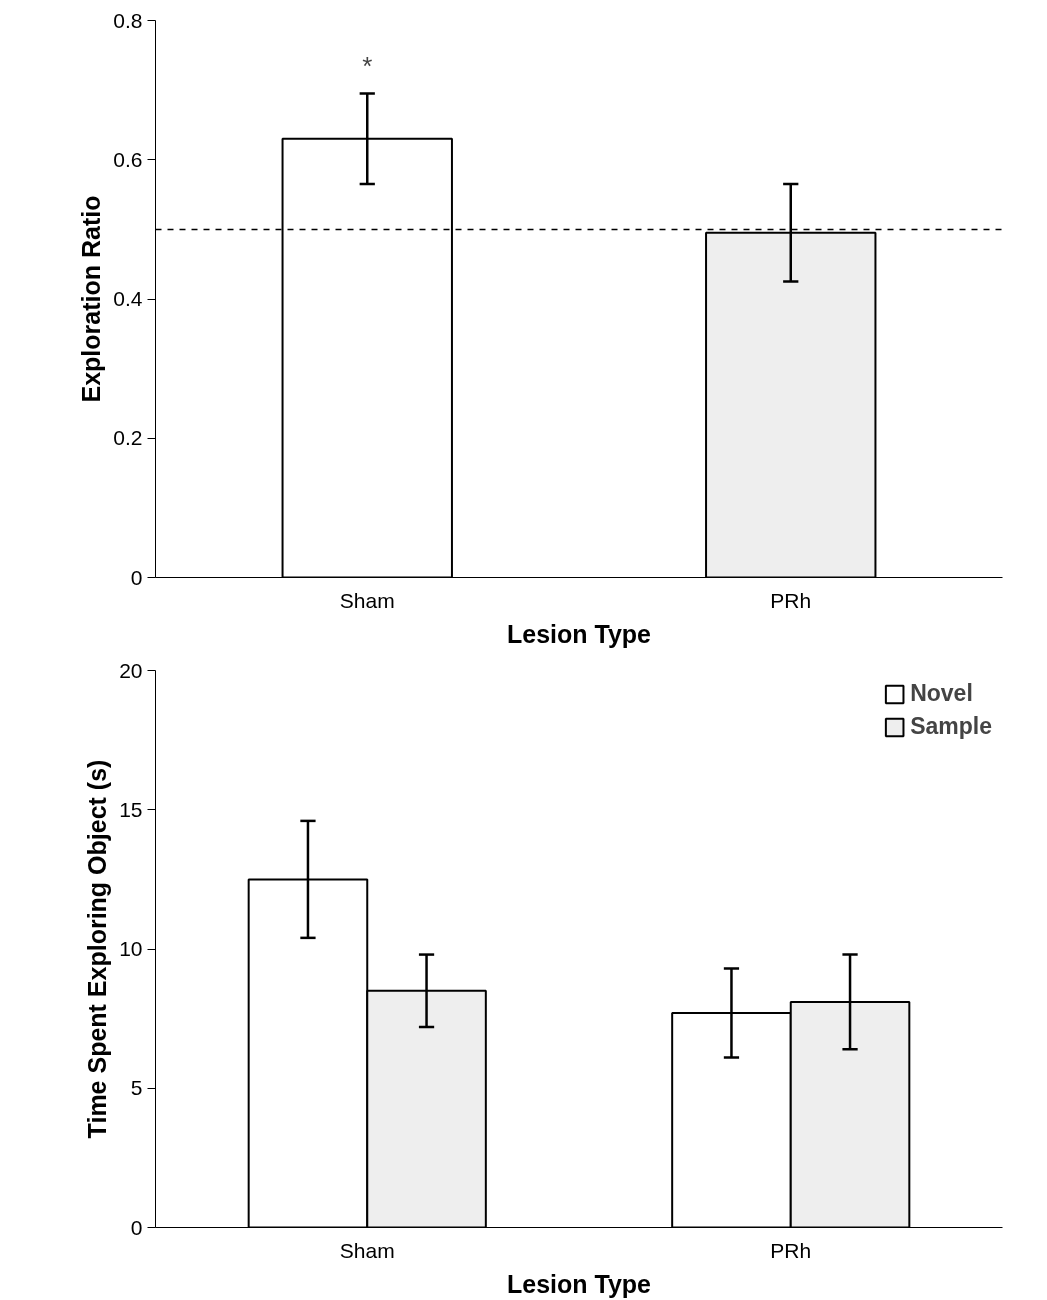  Describe the element at coordinates (128, 298) in the screenshot. I see `y-tick-label: 0.4` at that location.